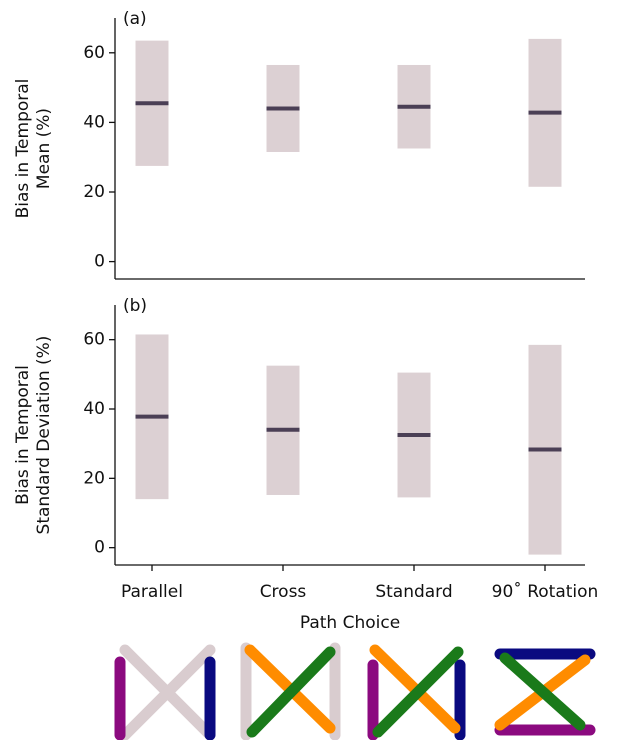 This screenshot has width=621, height=744. What do you see at coordinates (545, 591) in the screenshot?
I see `x-tick-label: 90˚ Rotation` at bounding box center [545, 591].